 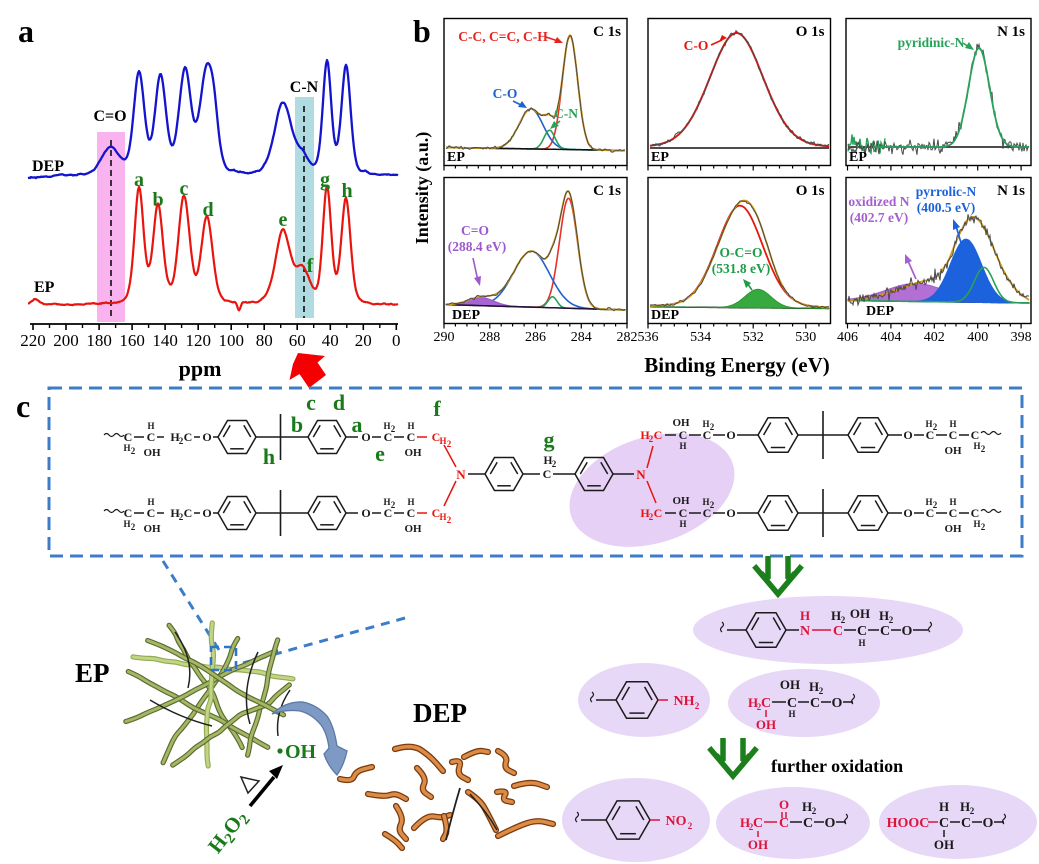 What do you see at coordinates (109, 116) in the screenshot?
I see `svg-text: C=O` at bounding box center [109, 116].